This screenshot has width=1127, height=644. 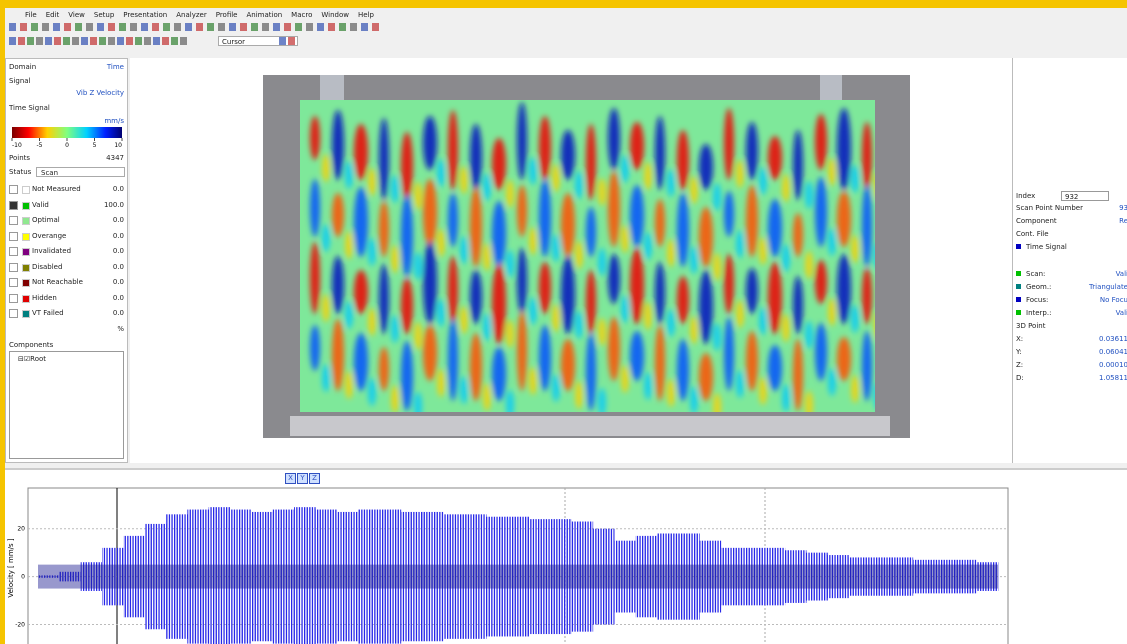 What do you see at coordinates (145, 14) in the screenshot?
I see `menu-item: Presentation` at bounding box center [145, 14].